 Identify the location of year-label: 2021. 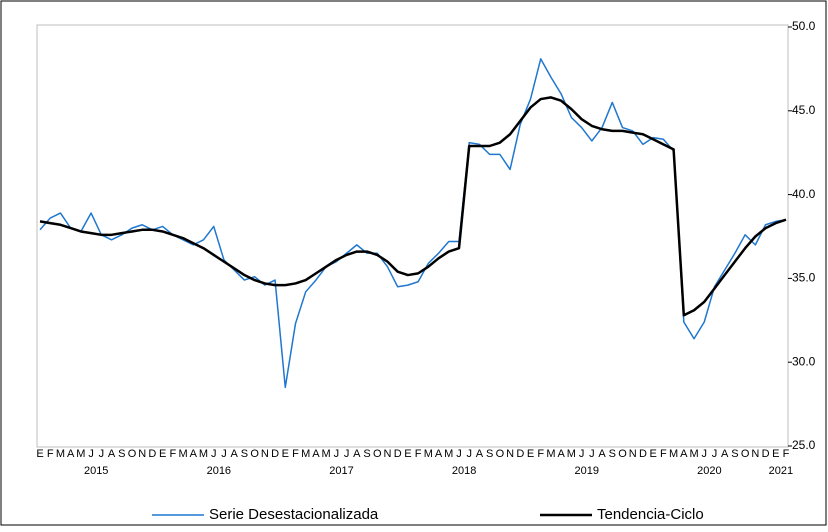
(781, 471).